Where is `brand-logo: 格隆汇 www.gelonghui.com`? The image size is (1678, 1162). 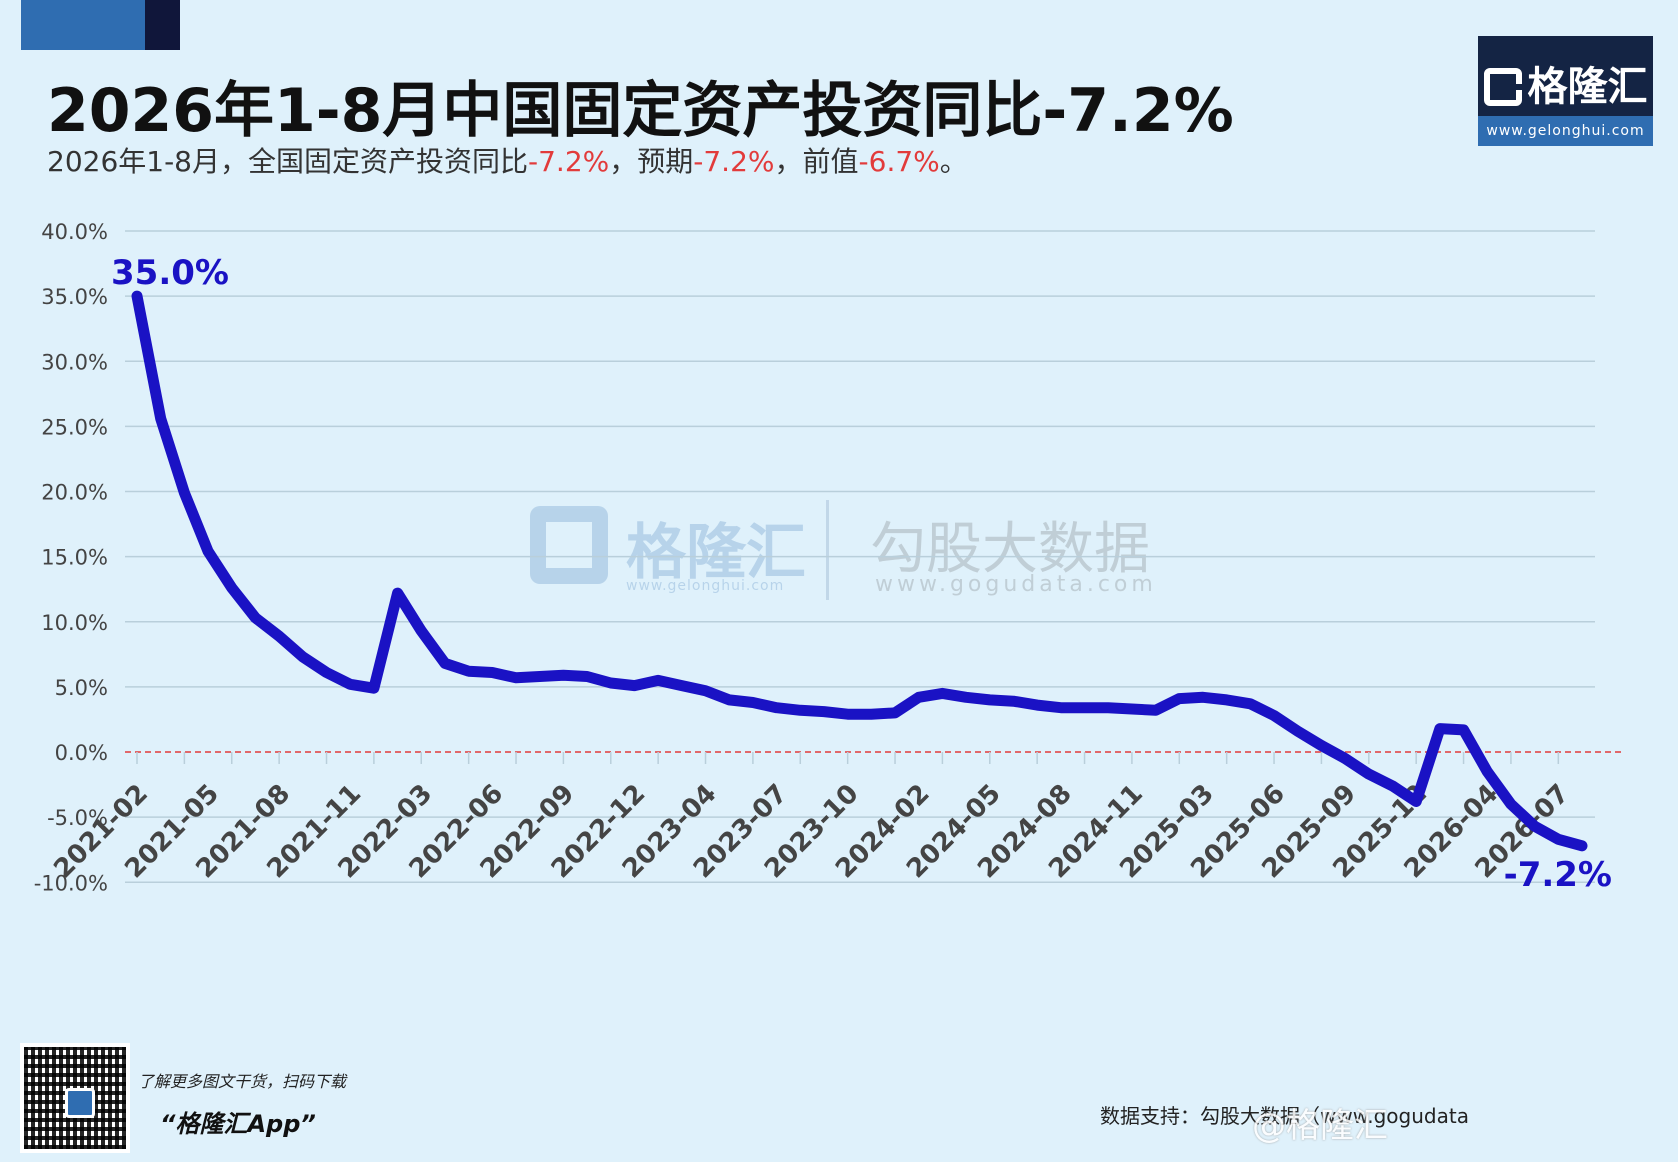
brand-logo: 格隆汇 www.gelonghui.com is located at coordinates (1565, 91).